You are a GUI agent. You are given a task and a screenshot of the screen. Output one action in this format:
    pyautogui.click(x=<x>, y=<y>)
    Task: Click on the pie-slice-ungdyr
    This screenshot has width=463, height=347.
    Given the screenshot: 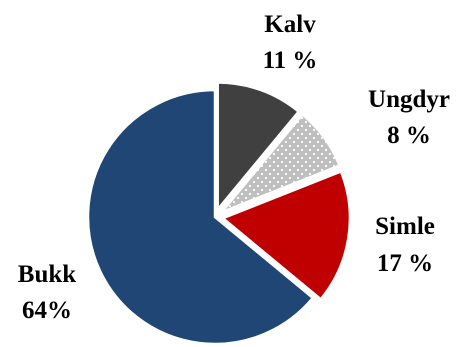 What is the action you would take?
    pyautogui.click(x=281, y=163)
    